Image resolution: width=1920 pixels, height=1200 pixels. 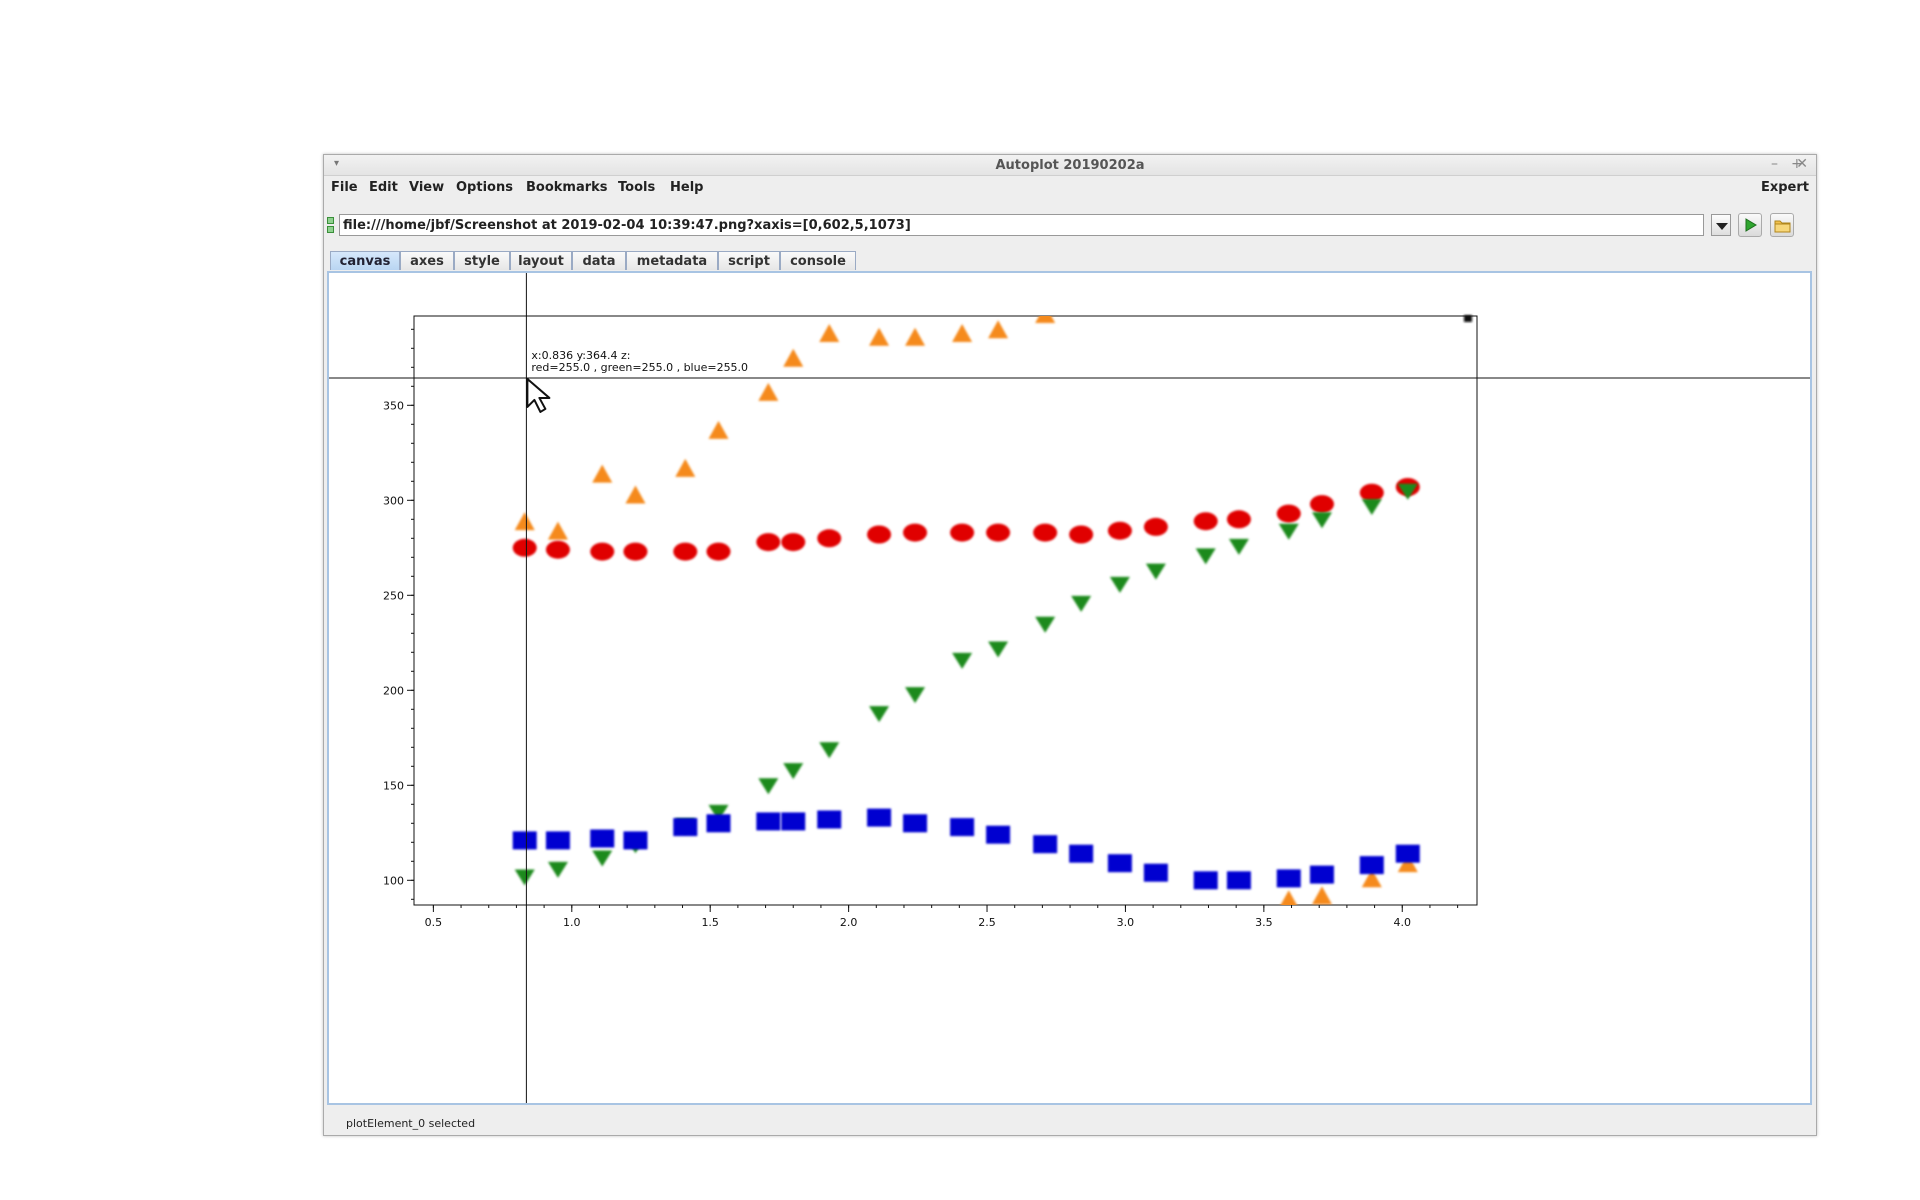 I want to click on expert-toggle: Expert, so click(x=1784, y=187).